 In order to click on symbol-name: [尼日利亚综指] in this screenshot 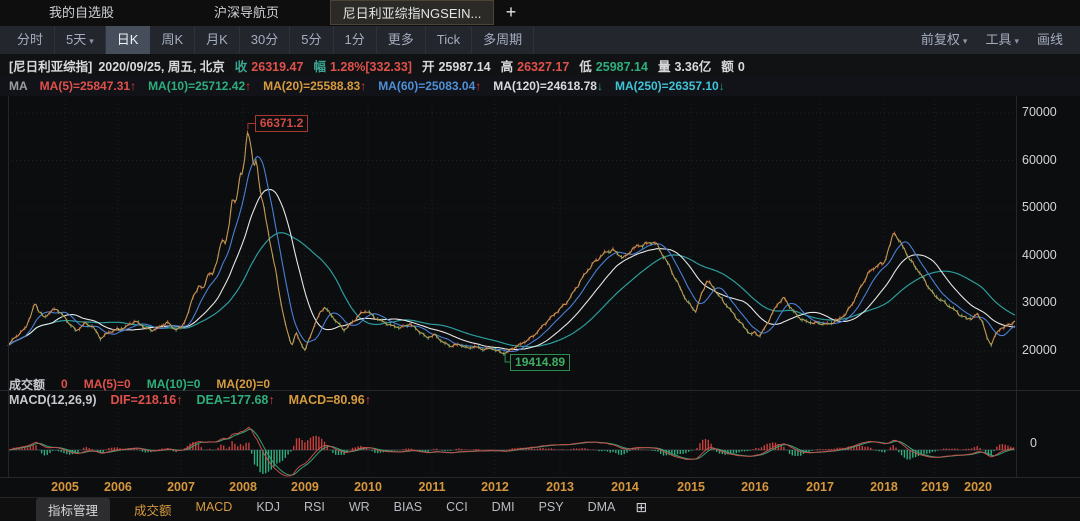, I will do `click(51, 66)`.